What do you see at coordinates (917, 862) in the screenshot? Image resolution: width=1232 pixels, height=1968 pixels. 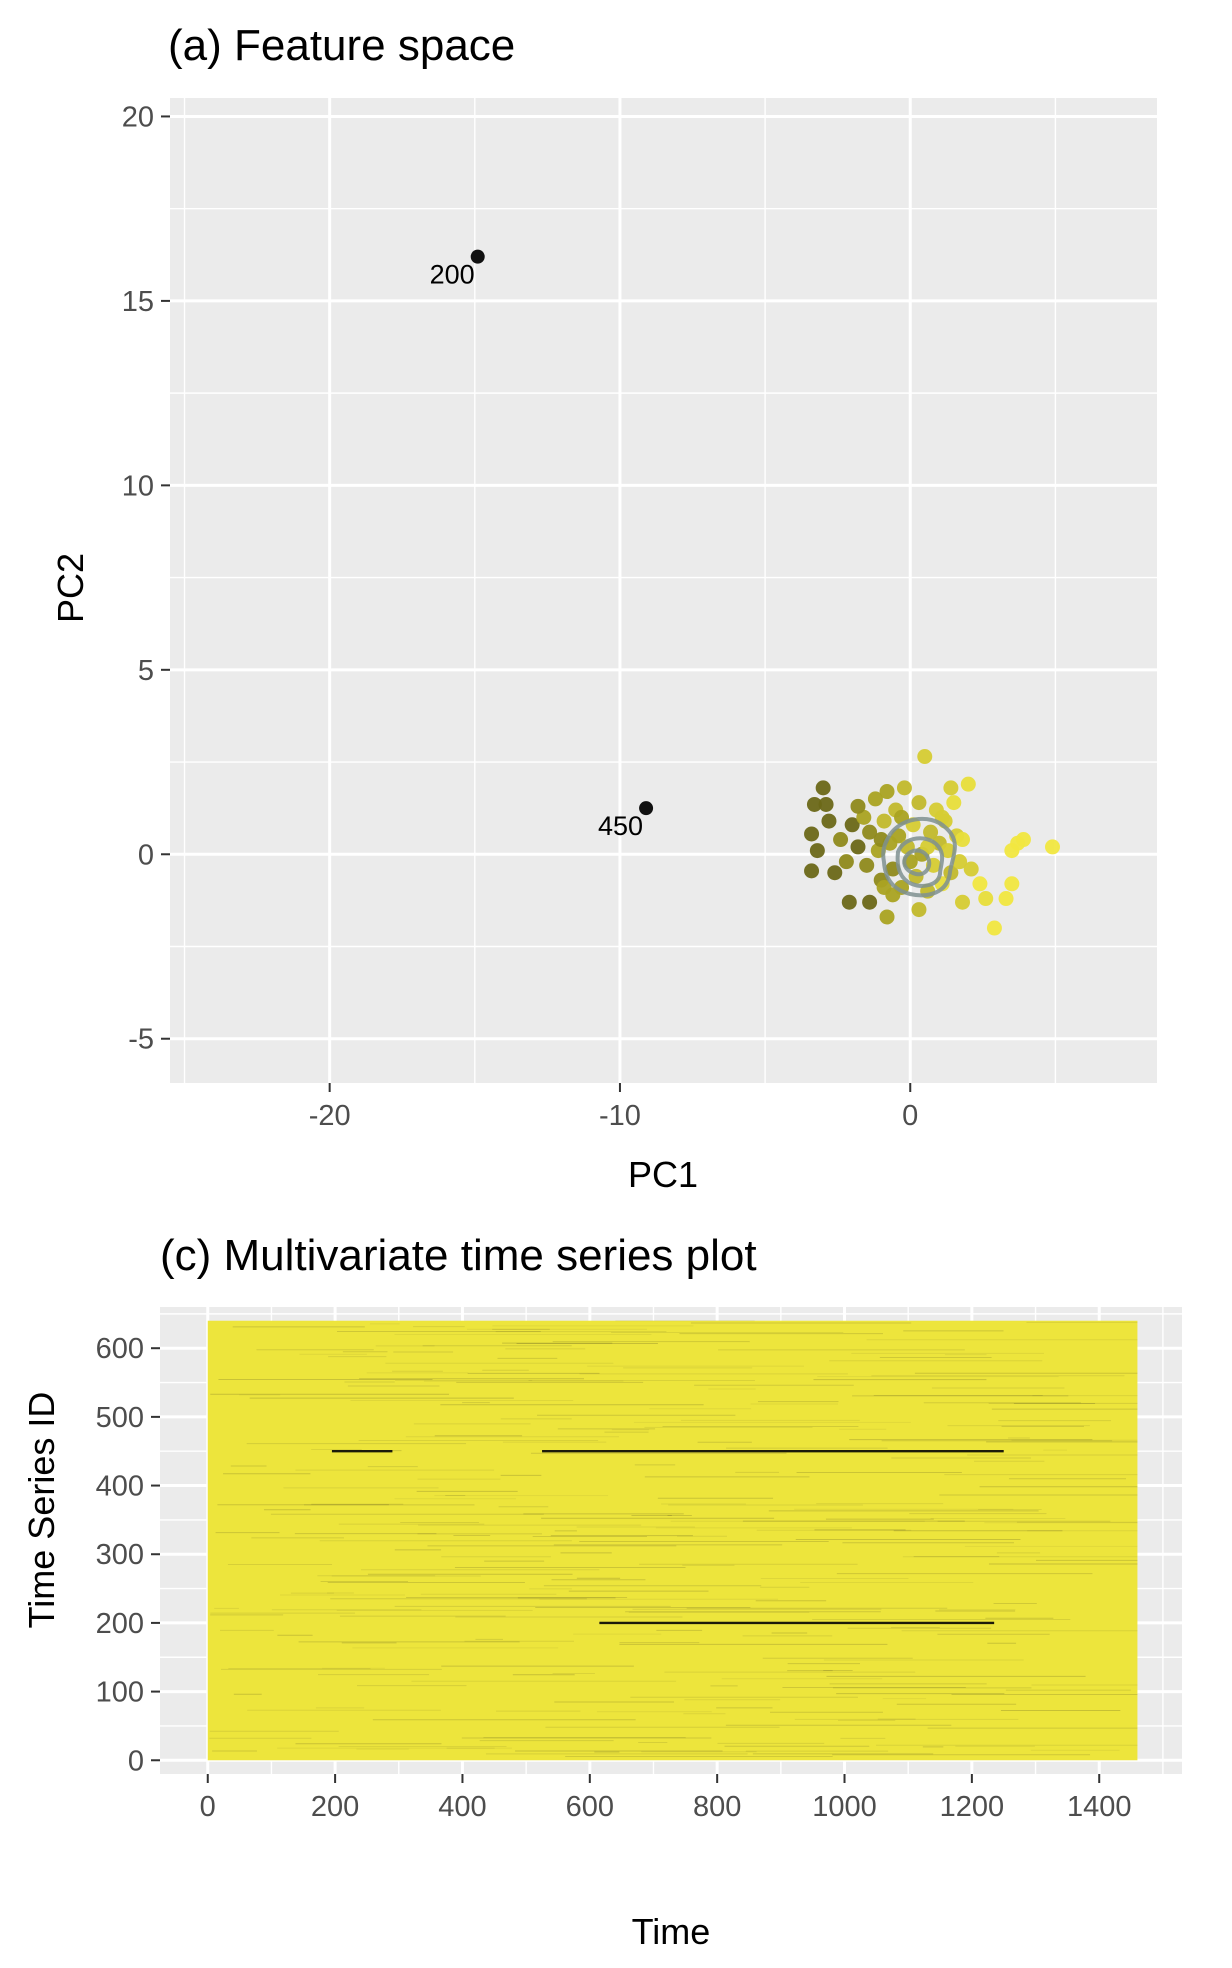 I see `density-contour-inner` at bounding box center [917, 862].